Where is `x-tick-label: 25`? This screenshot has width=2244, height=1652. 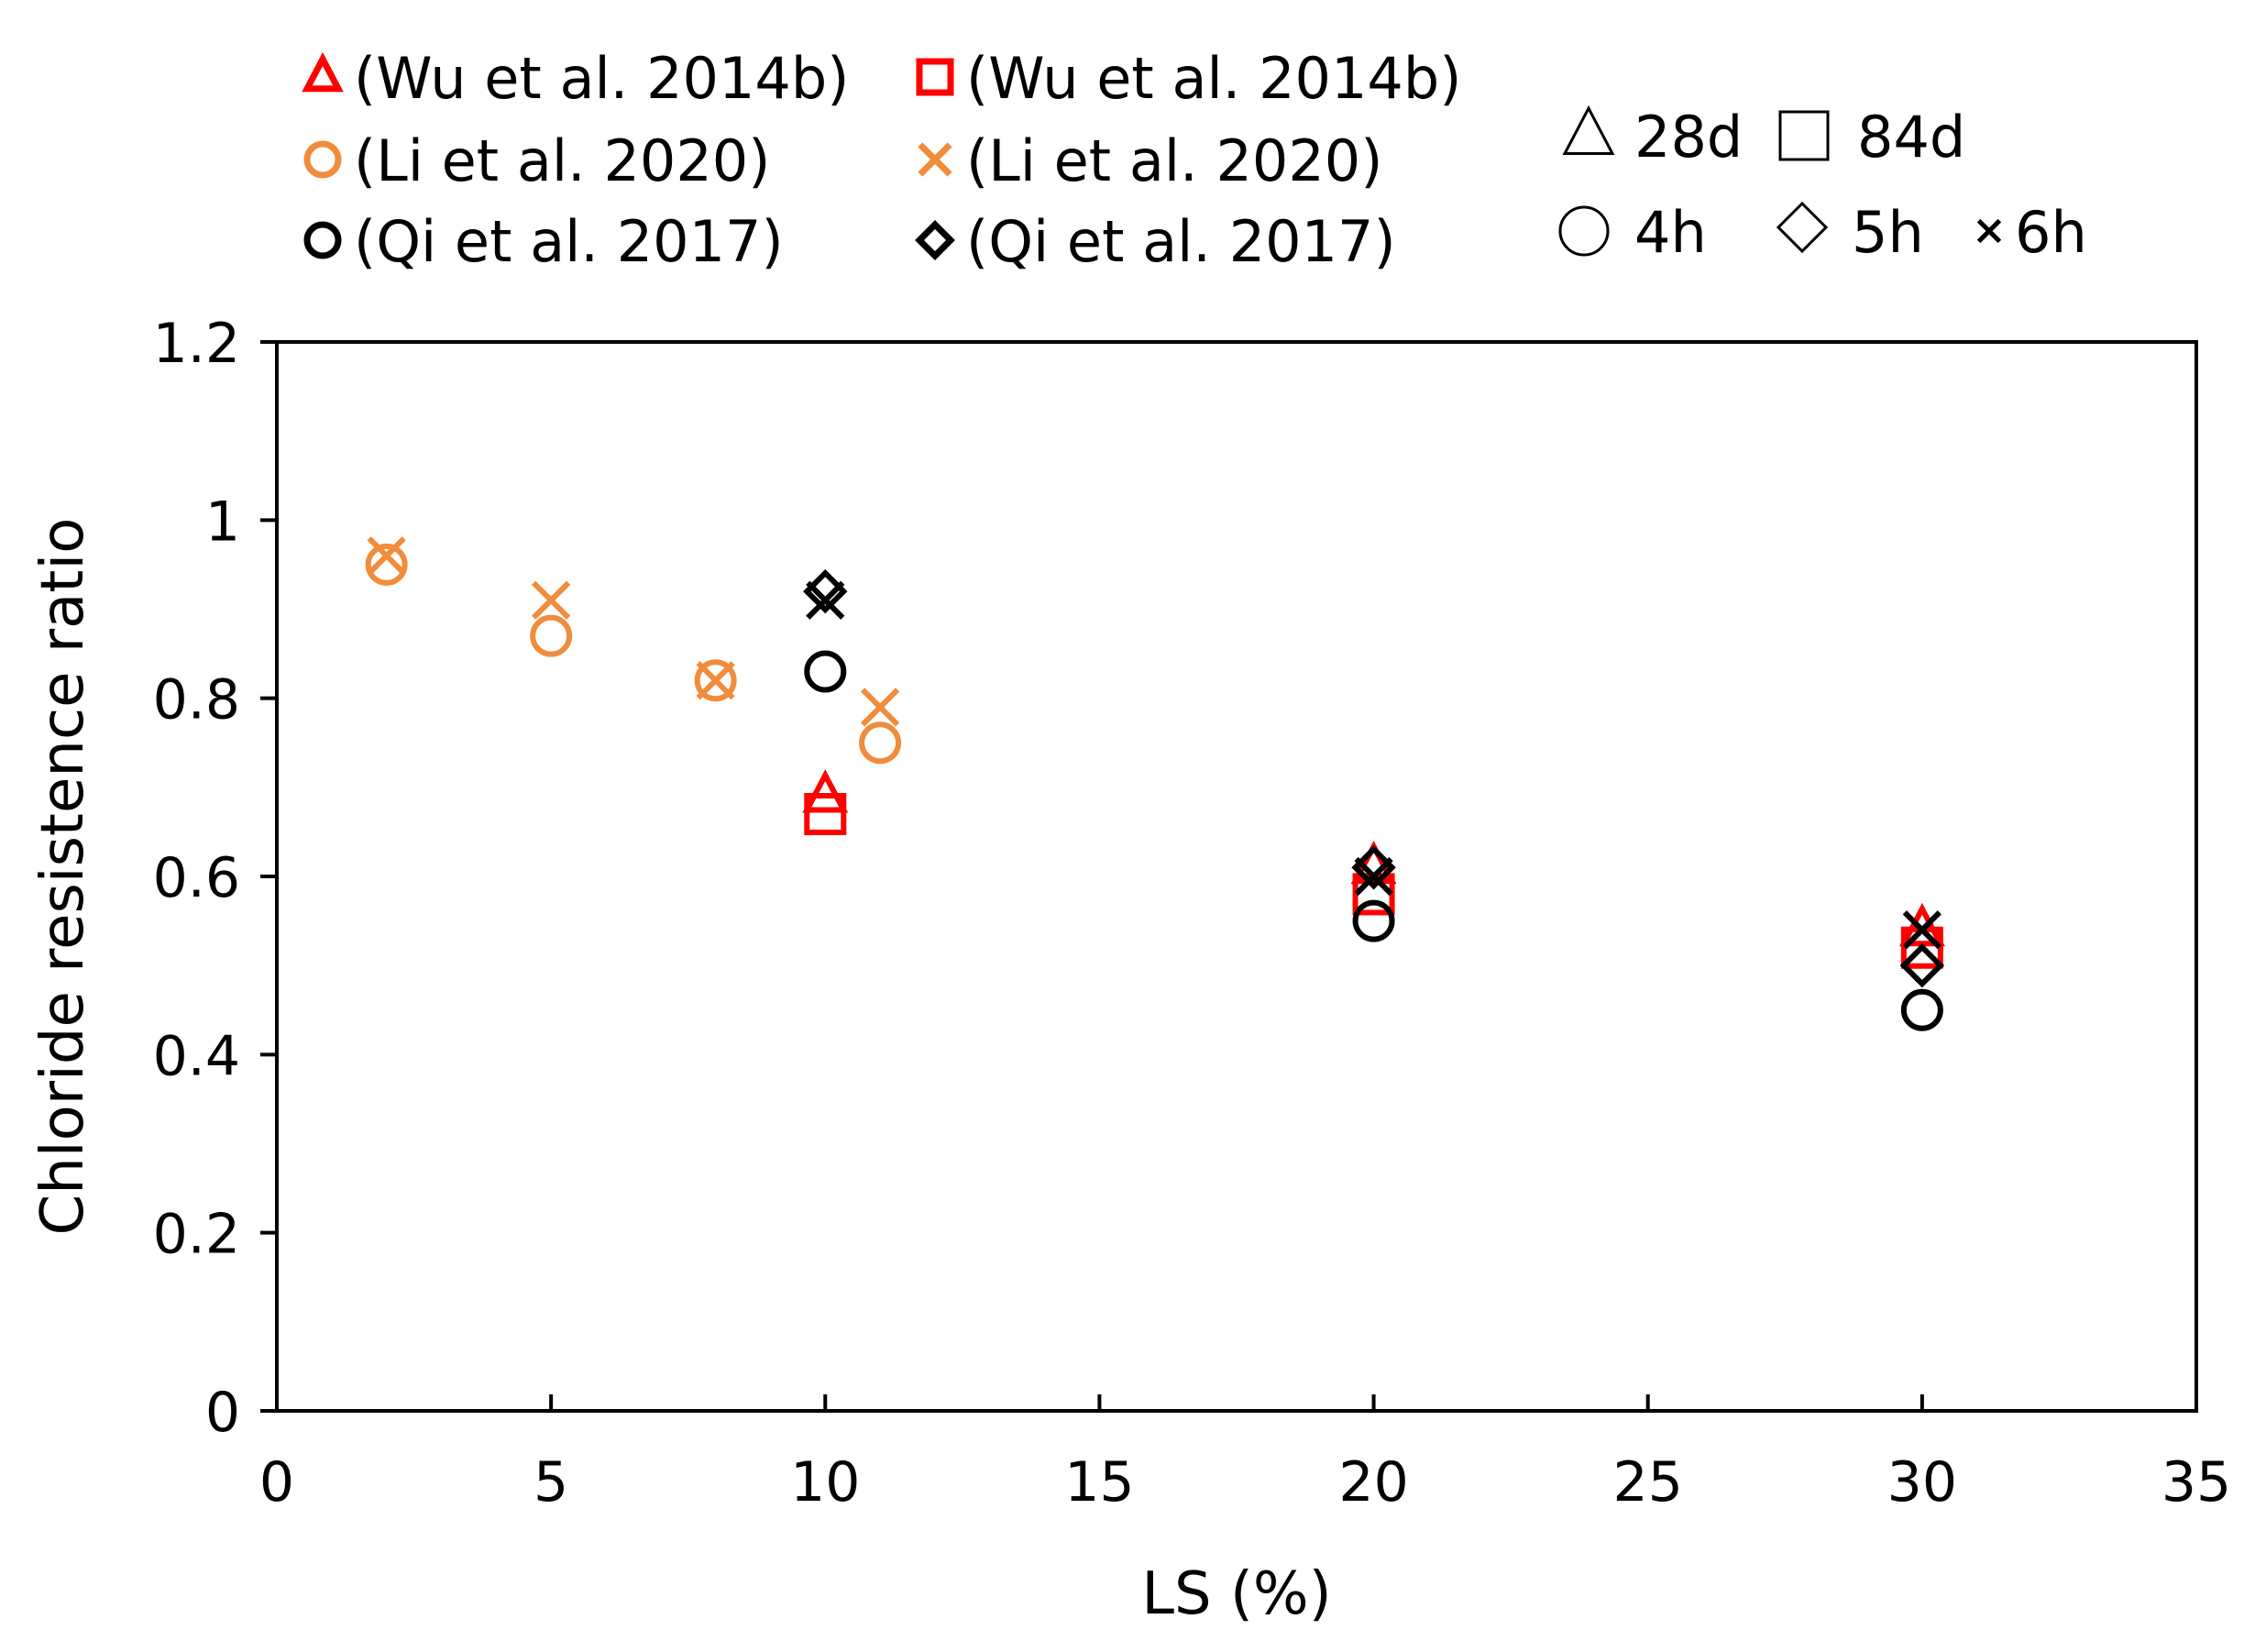
x-tick-label: 25 is located at coordinates (1648, 1482).